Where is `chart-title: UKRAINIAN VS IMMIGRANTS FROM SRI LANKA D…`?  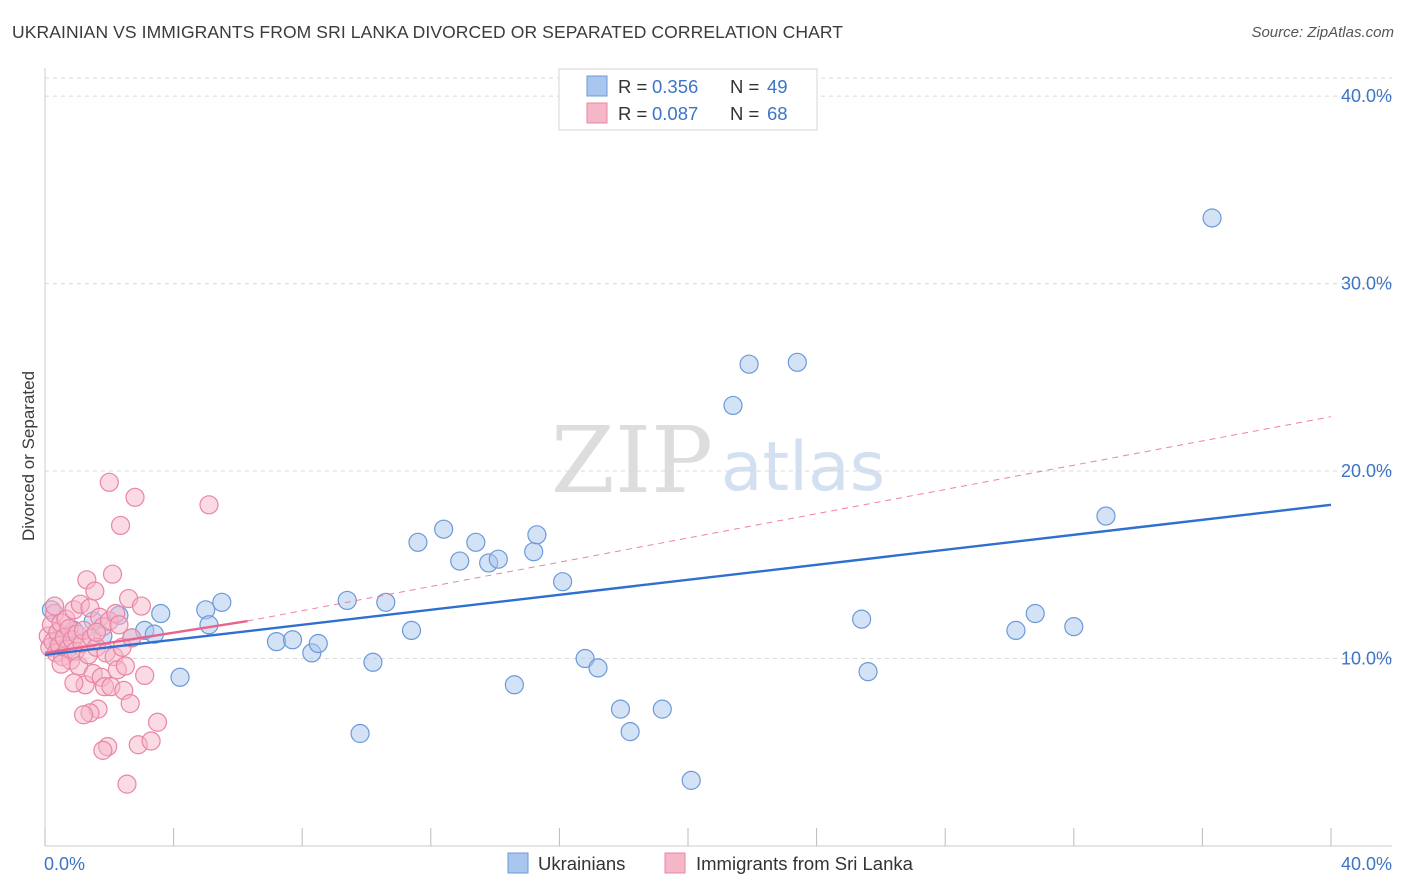 chart-title: UKRAINIAN VS IMMIGRANTS FROM SRI LANKA D… is located at coordinates (428, 32).